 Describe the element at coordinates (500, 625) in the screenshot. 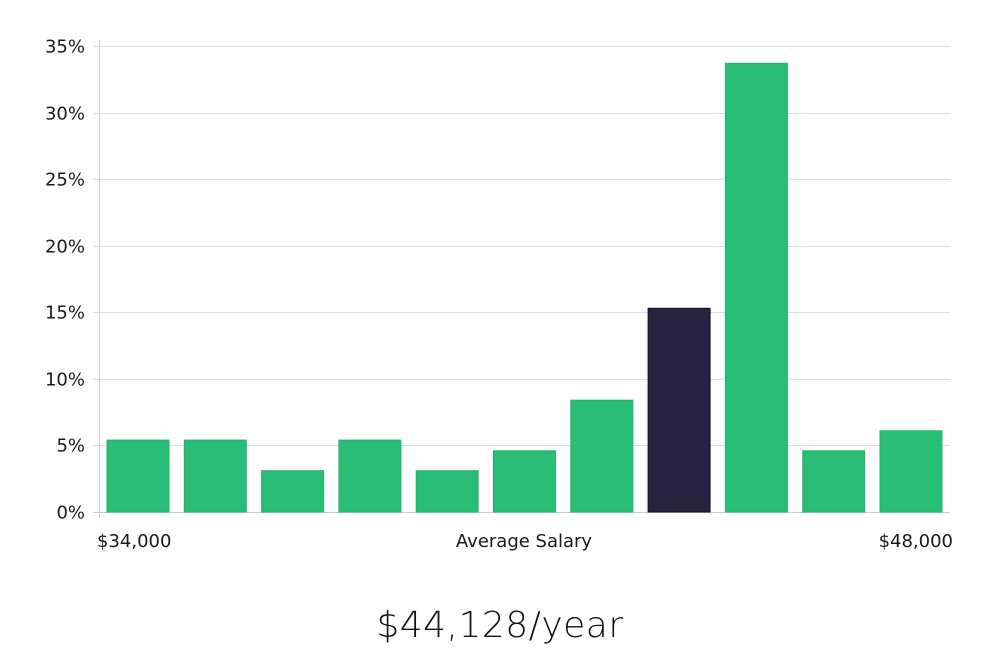

I see `average-salary-value: $44,128/year` at that location.